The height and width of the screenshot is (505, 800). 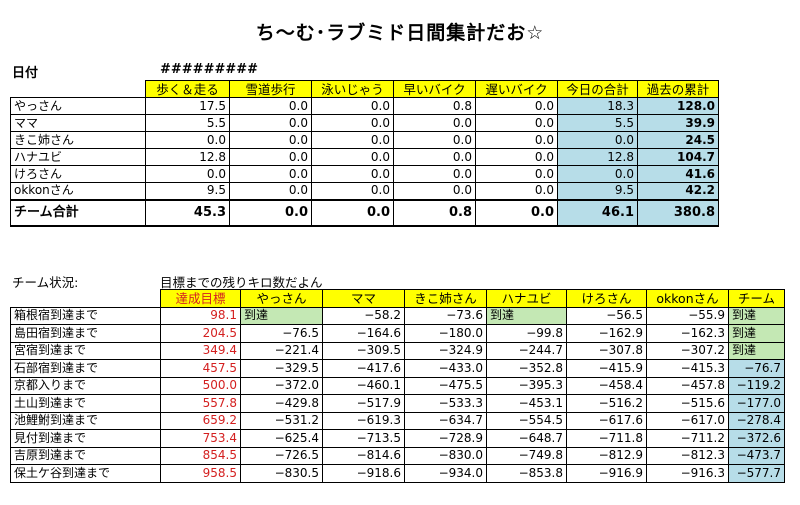 I want to click on remaining-cell: −395.3, so click(x=526, y=385).